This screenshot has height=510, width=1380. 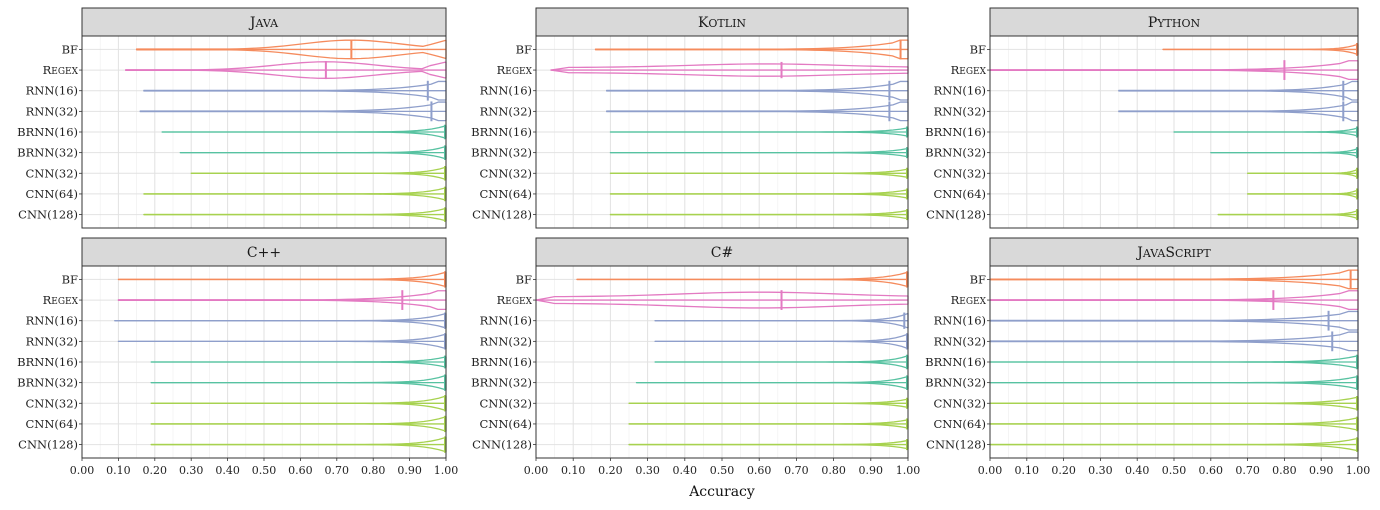 I want to click on facet-title: KOTLIN, so click(x=722, y=23).